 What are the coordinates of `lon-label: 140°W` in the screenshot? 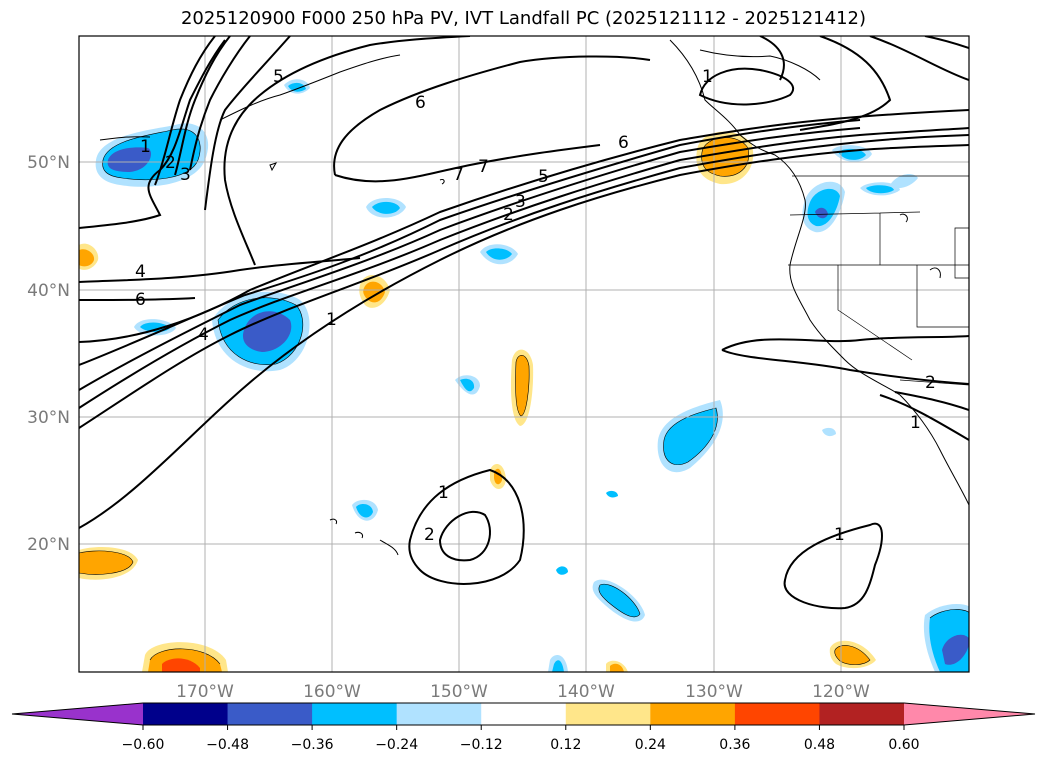 It's located at (586, 692).